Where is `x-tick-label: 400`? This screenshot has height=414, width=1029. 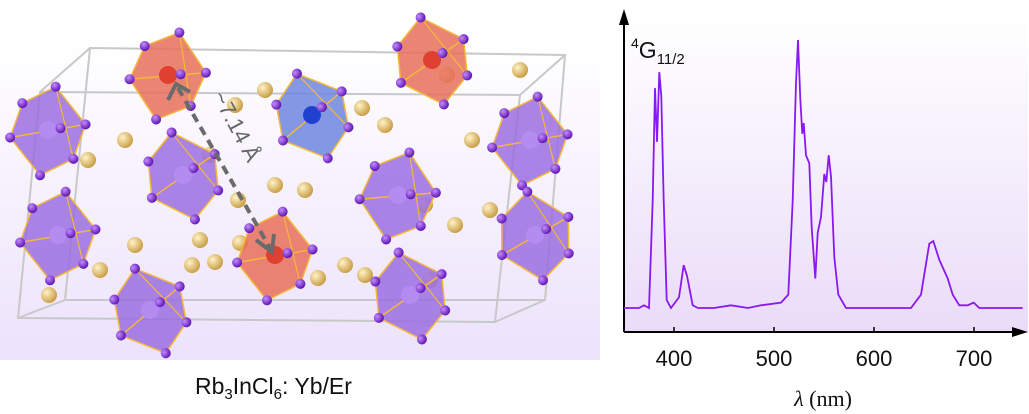
x-tick-label: 400 is located at coordinates (674, 358).